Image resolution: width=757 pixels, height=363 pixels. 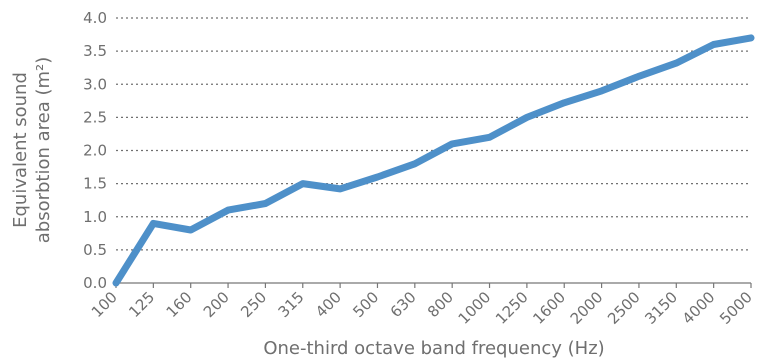 I want to click on x-tick-label: 630, so click(x=403, y=304).